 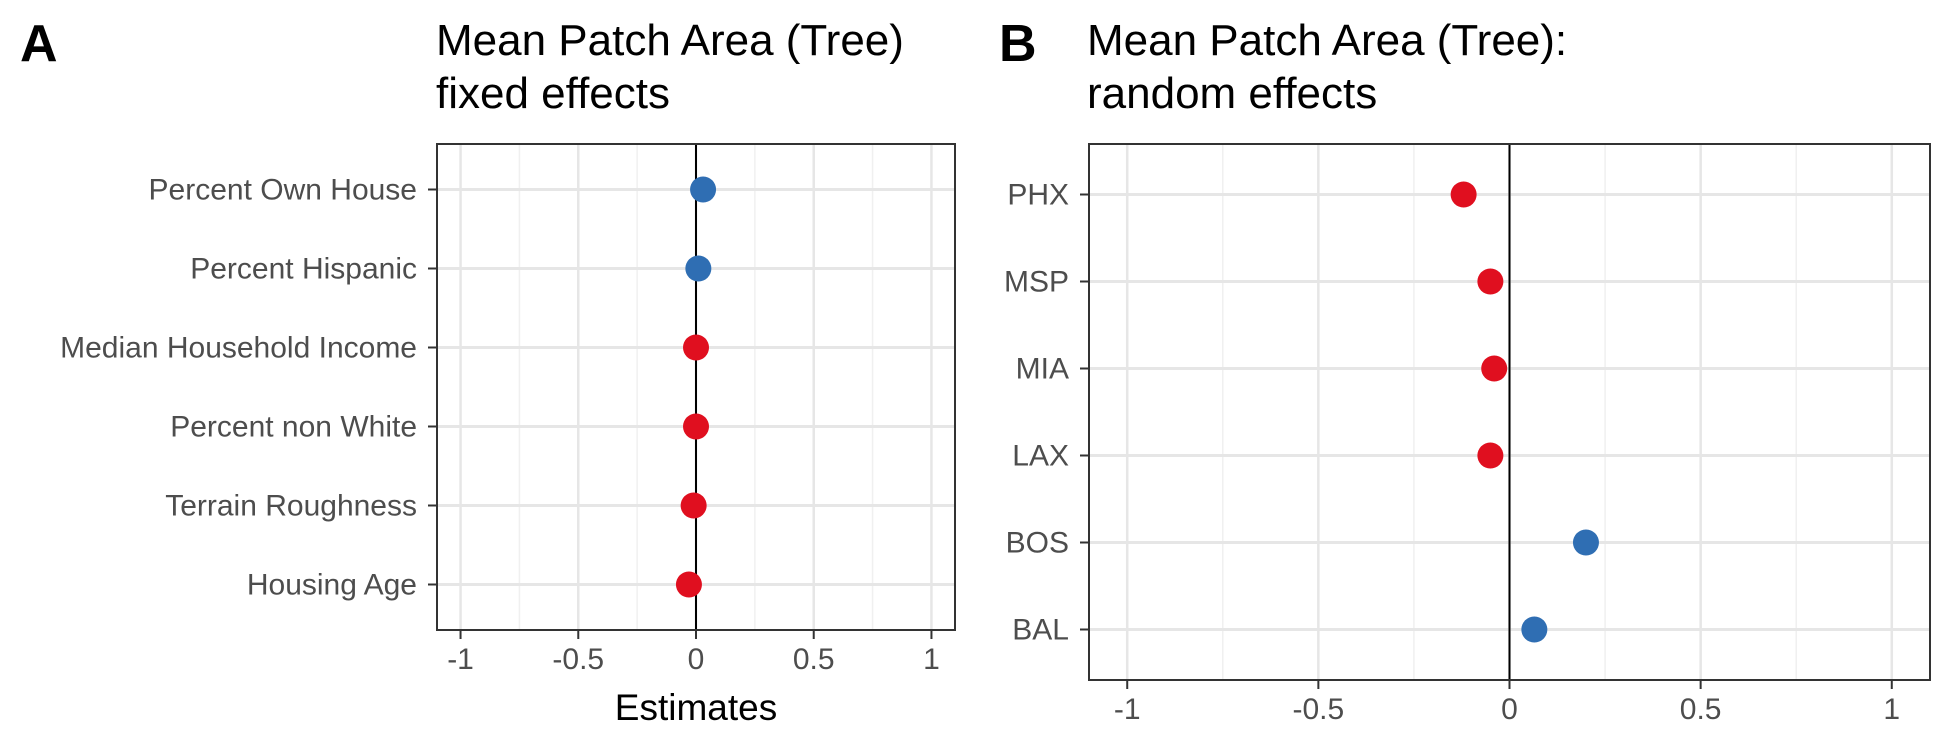 What do you see at coordinates (1040, 456) in the screenshot?
I see `y-tick-label: LAX` at bounding box center [1040, 456].